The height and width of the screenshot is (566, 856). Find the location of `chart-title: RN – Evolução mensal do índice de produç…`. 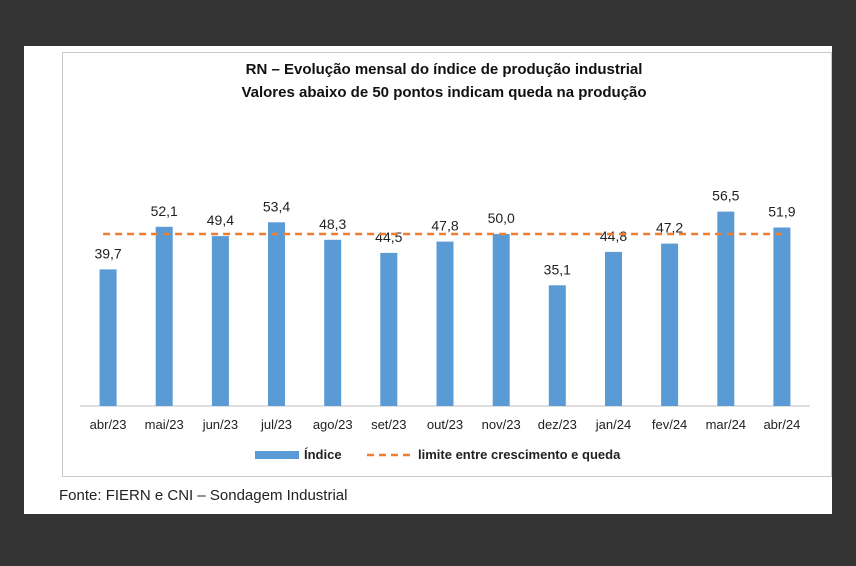

chart-title: RN – Evolução mensal do índice de produç… is located at coordinates (444, 69).